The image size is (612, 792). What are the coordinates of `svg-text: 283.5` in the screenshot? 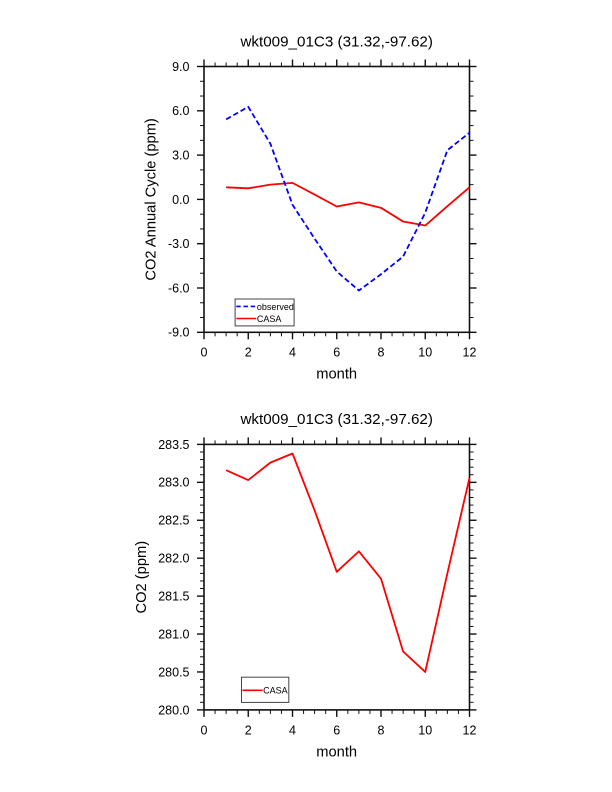 It's located at (173, 445).